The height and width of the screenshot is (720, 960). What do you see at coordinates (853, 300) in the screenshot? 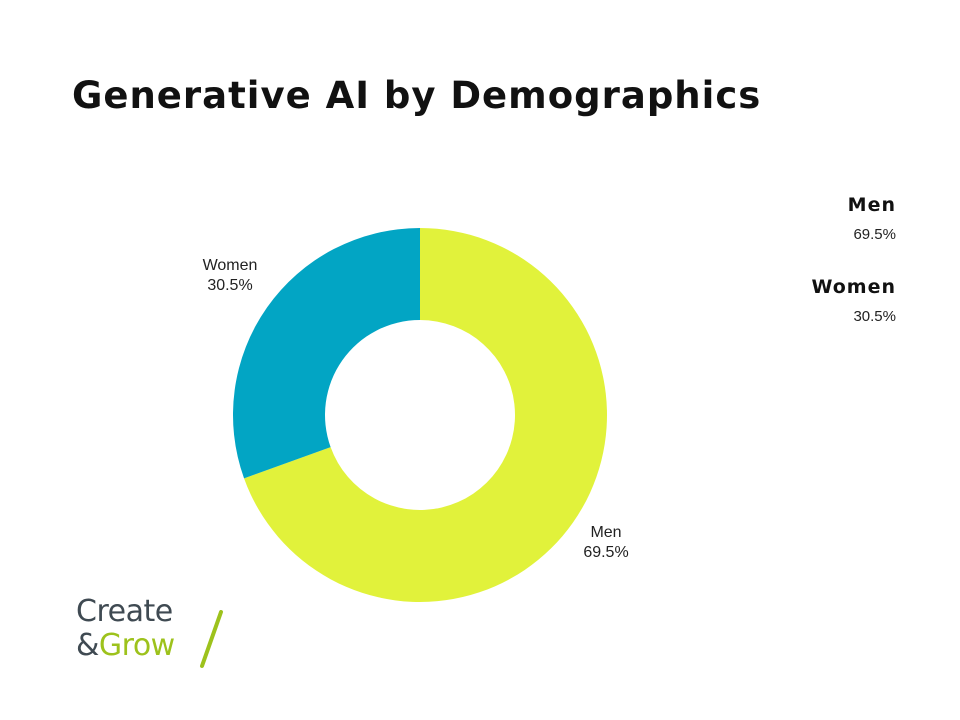
I see `legend-item-women: Women 30.5%` at bounding box center [853, 300].